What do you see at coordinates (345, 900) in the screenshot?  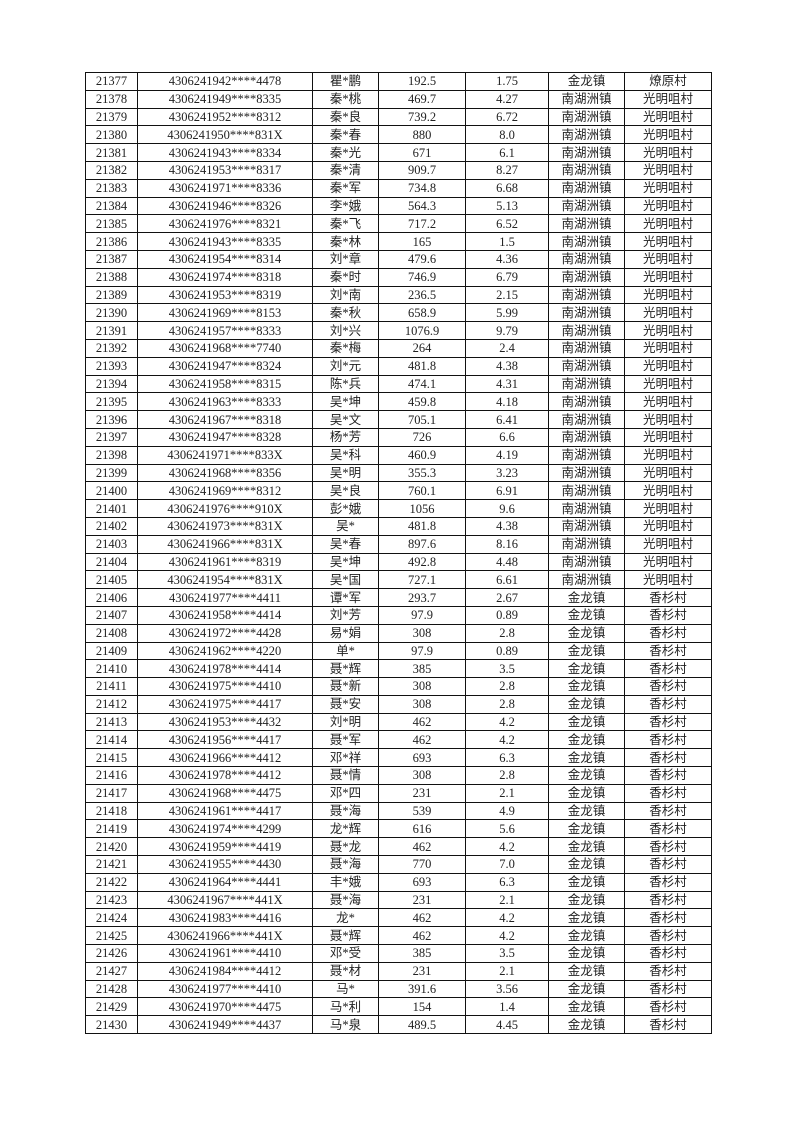 I see `name-cell: 聂*海` at bounding box center [345, 900].